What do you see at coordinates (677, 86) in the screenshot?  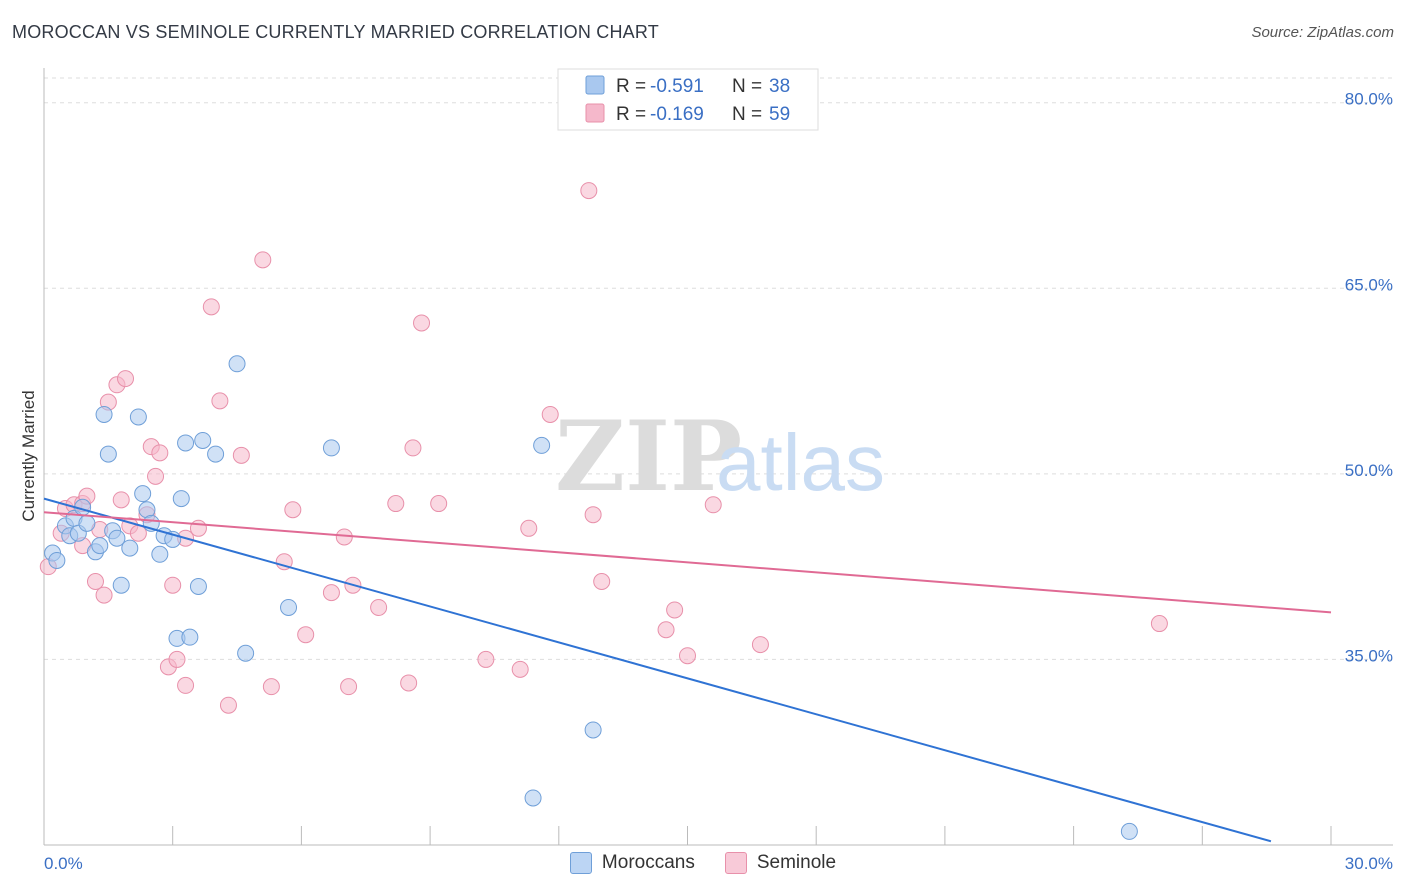 I see `legend-r-value: -0.591` at bounding box center [677, 86].